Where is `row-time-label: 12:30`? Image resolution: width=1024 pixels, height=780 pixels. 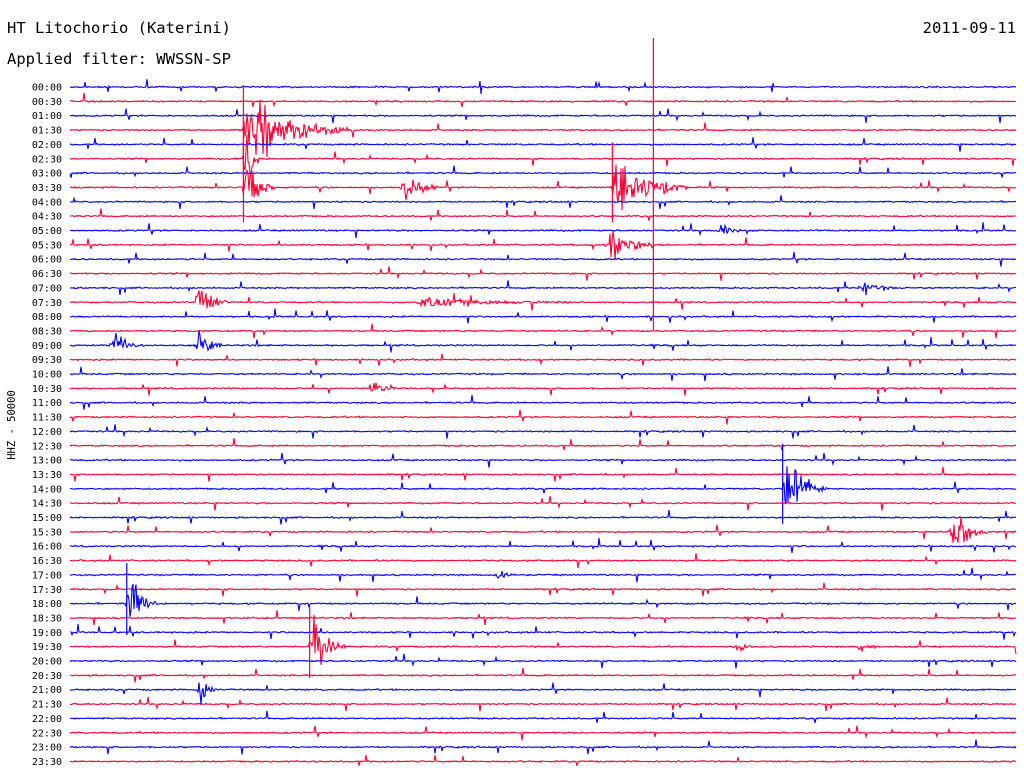 row-time-label: 12:30 is located at coordinates (47, 446).